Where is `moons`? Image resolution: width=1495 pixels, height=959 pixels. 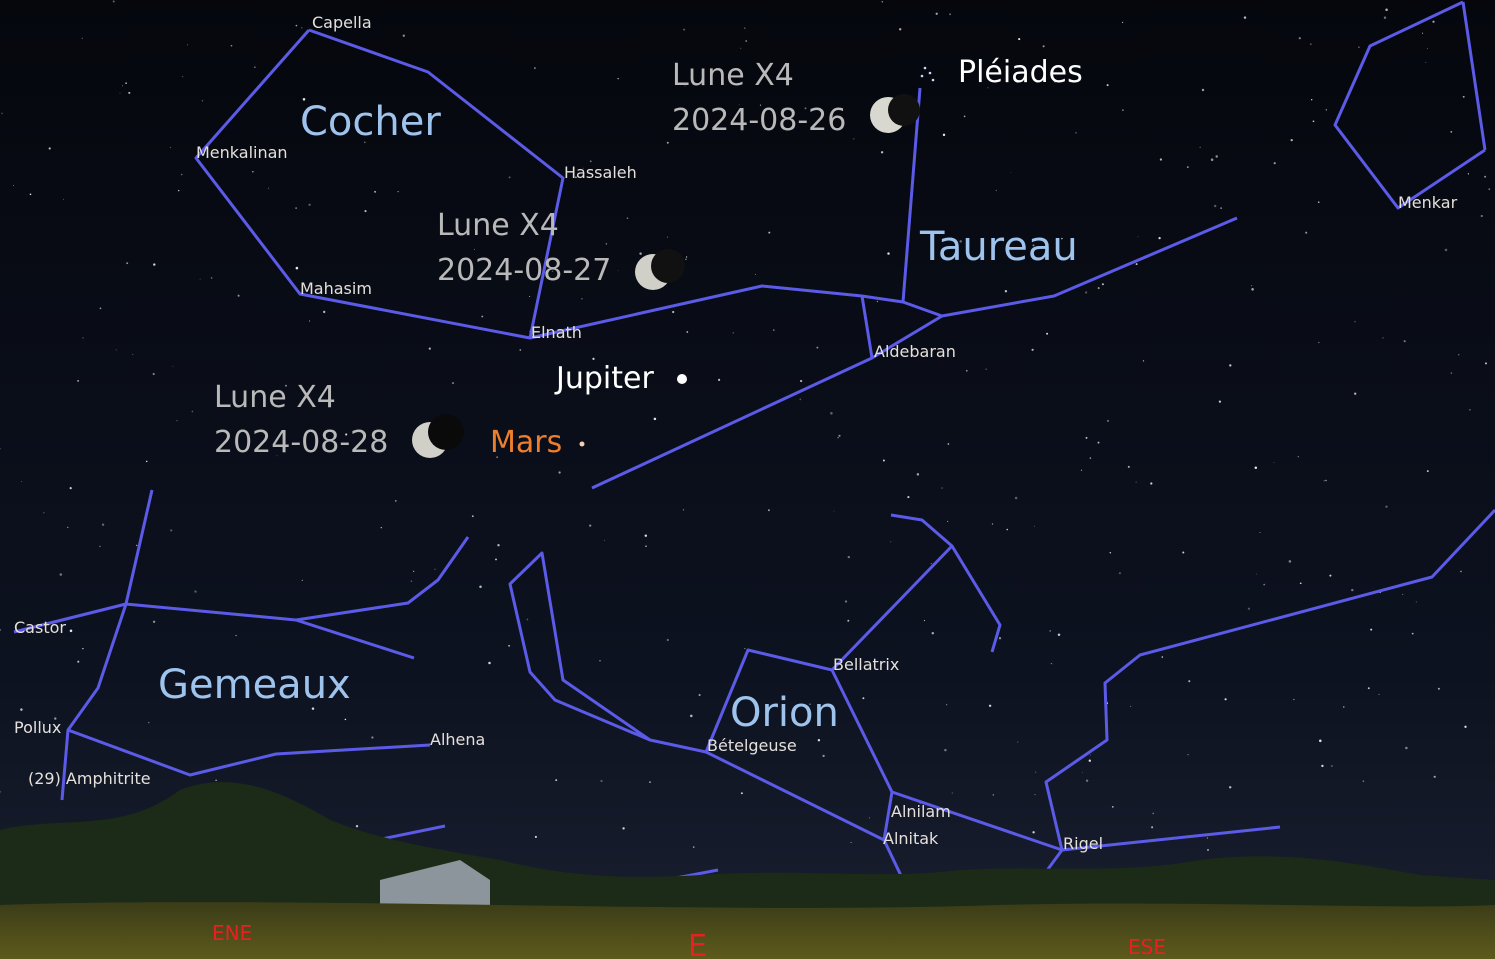 moons is located at coordinates (666, 276).